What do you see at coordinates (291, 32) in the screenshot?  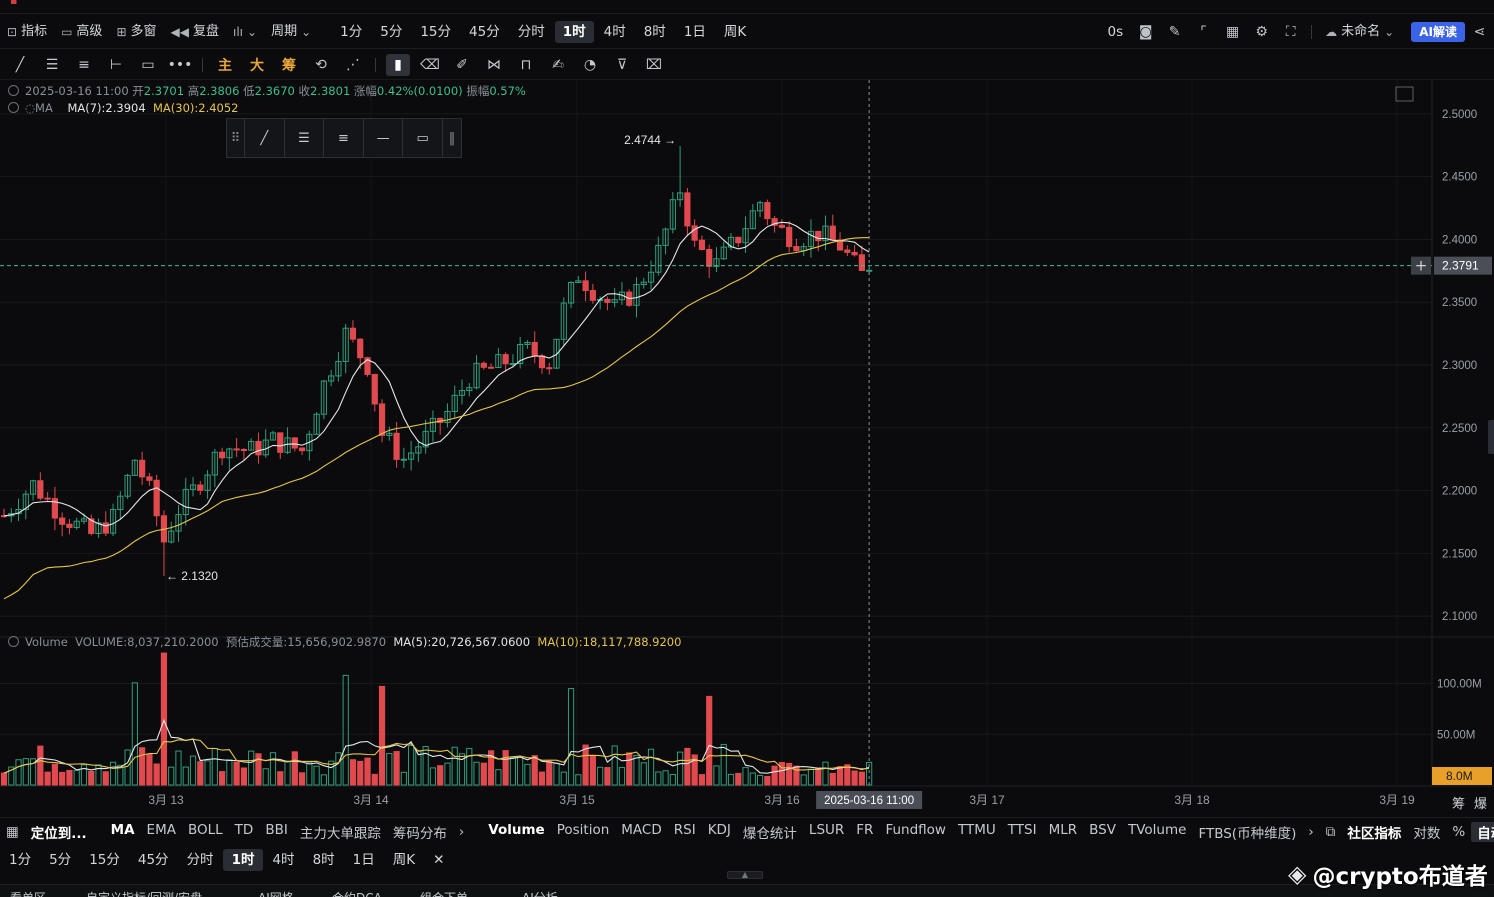 I see `period-dropdown: 周期 ⌄` at bounding box center [291, 32].